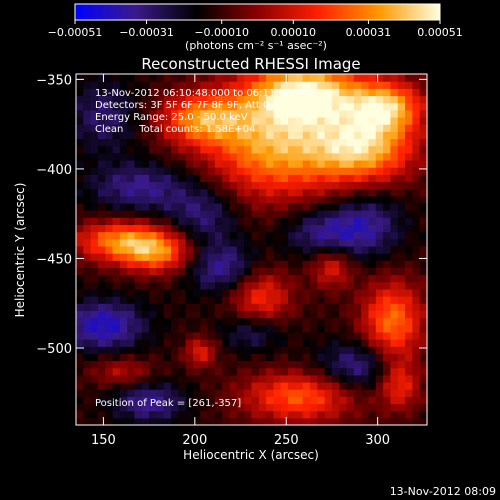  What do you see at coordinates (103, 440) in the screenshot?
I see `x-tick-label: 150` at bounding box center [103, 440].